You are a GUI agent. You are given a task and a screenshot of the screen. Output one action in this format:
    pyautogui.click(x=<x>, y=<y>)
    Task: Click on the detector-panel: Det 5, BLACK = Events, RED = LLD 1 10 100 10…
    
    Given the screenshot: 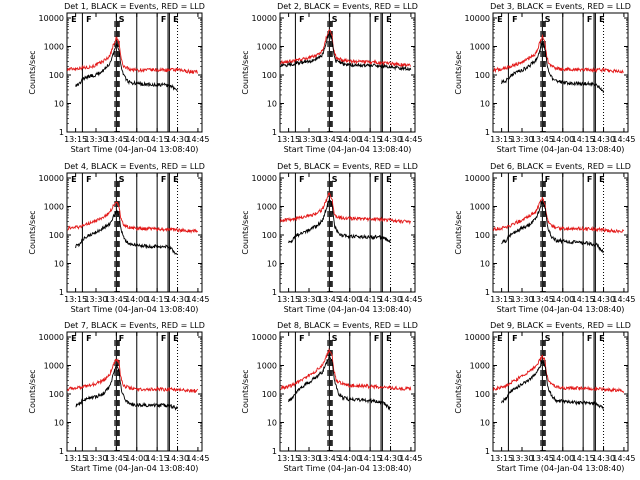 What is the action you would take?
    pyautogui.click(x=331, y=238)
    